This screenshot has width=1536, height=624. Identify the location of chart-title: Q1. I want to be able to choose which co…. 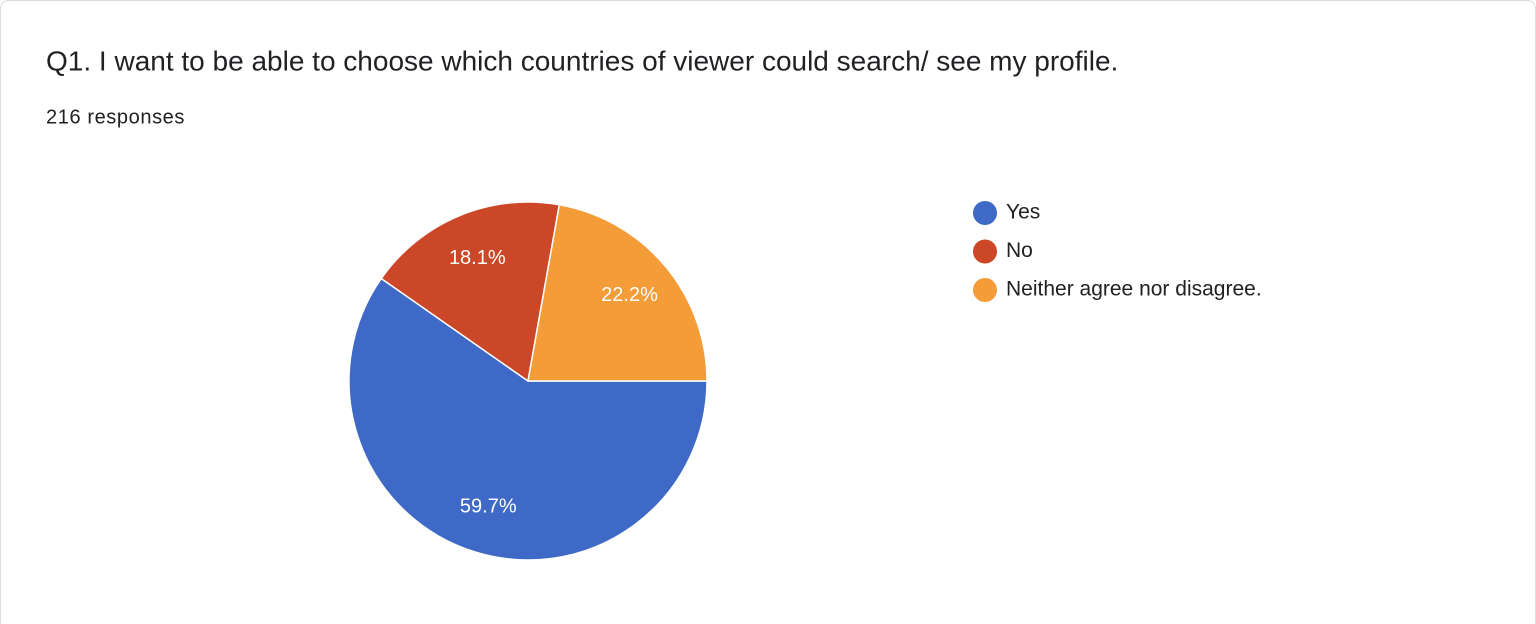
(582, 60).